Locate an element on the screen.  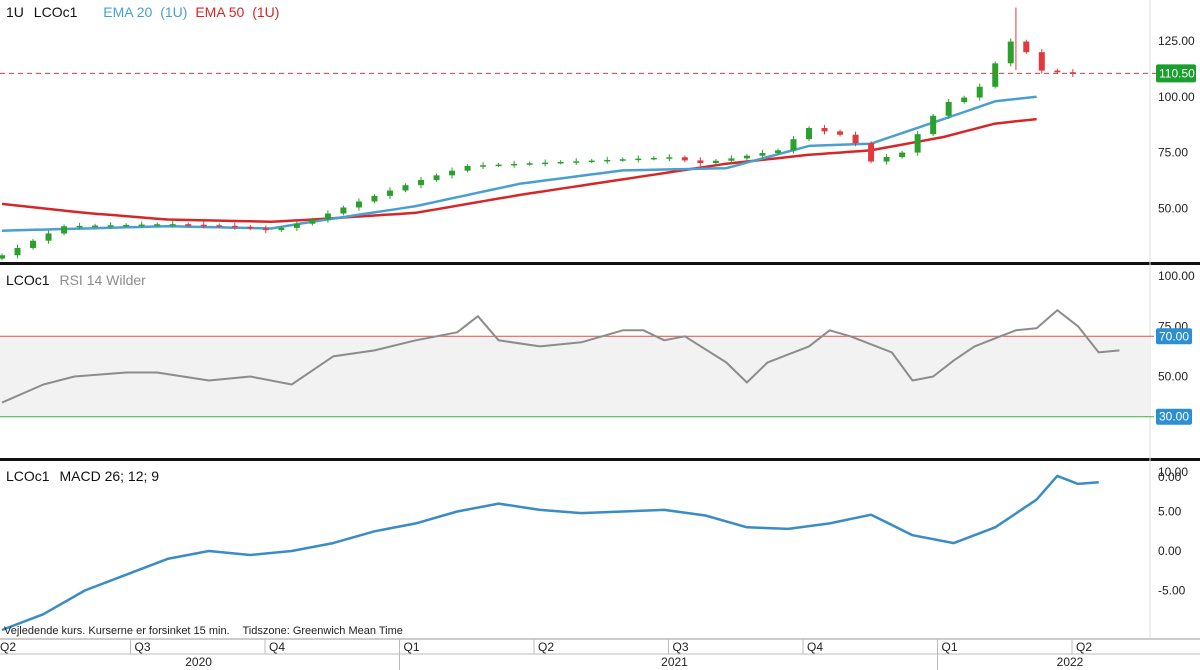
year-label: 2020 is located at coordinates (198, 662).